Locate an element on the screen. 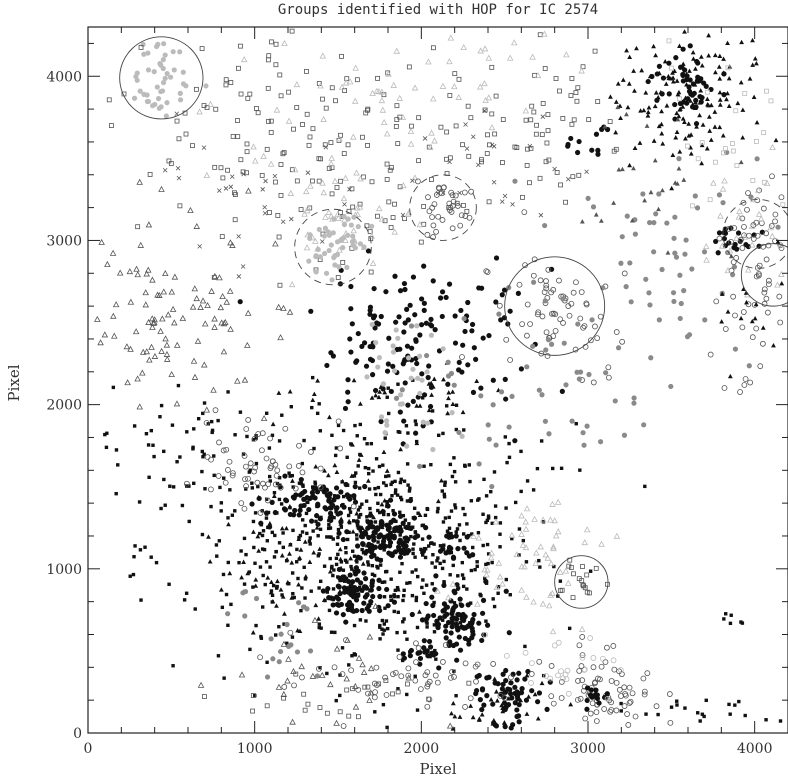 The image size is (788, 779). y-tick-label: 3000 is located at coordinates (64, 241).